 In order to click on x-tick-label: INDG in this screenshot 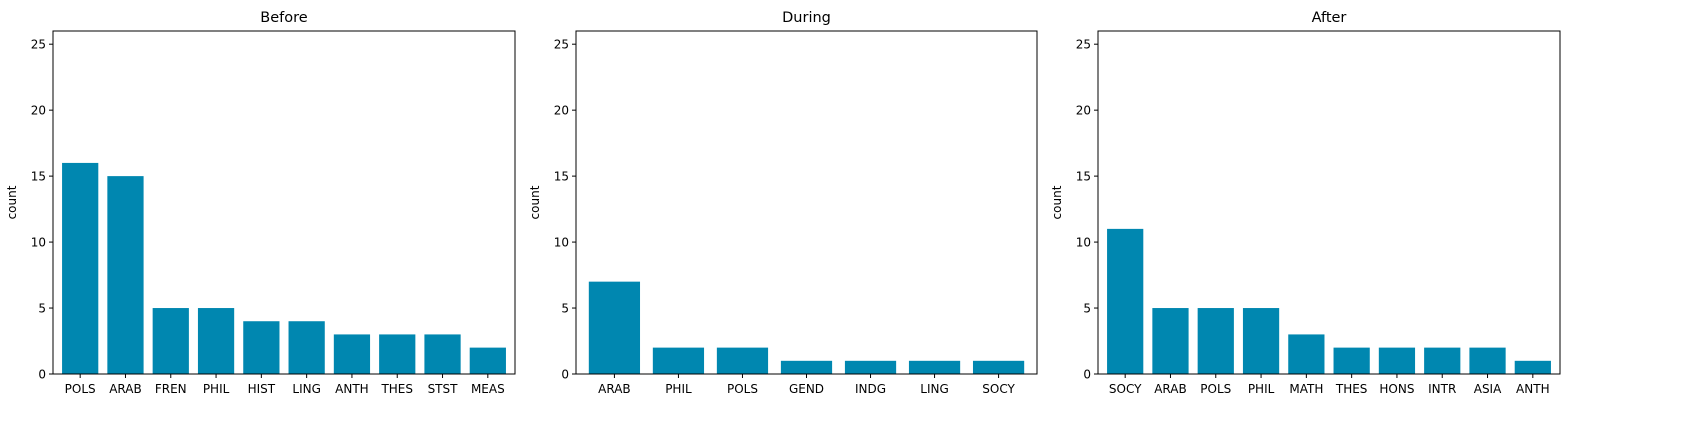, I will do `click(870, 389)`.